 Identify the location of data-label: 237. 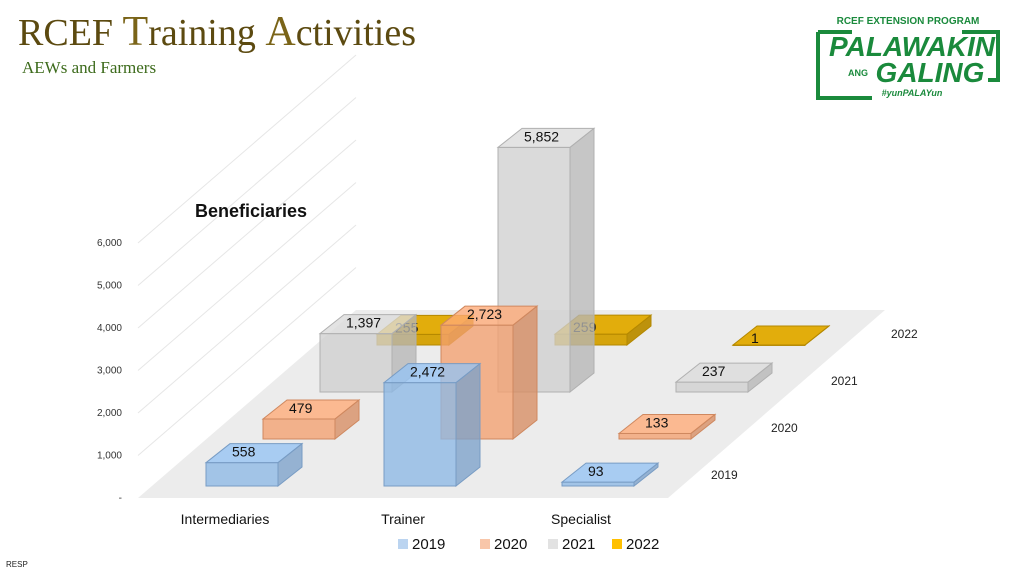
(714, 371).